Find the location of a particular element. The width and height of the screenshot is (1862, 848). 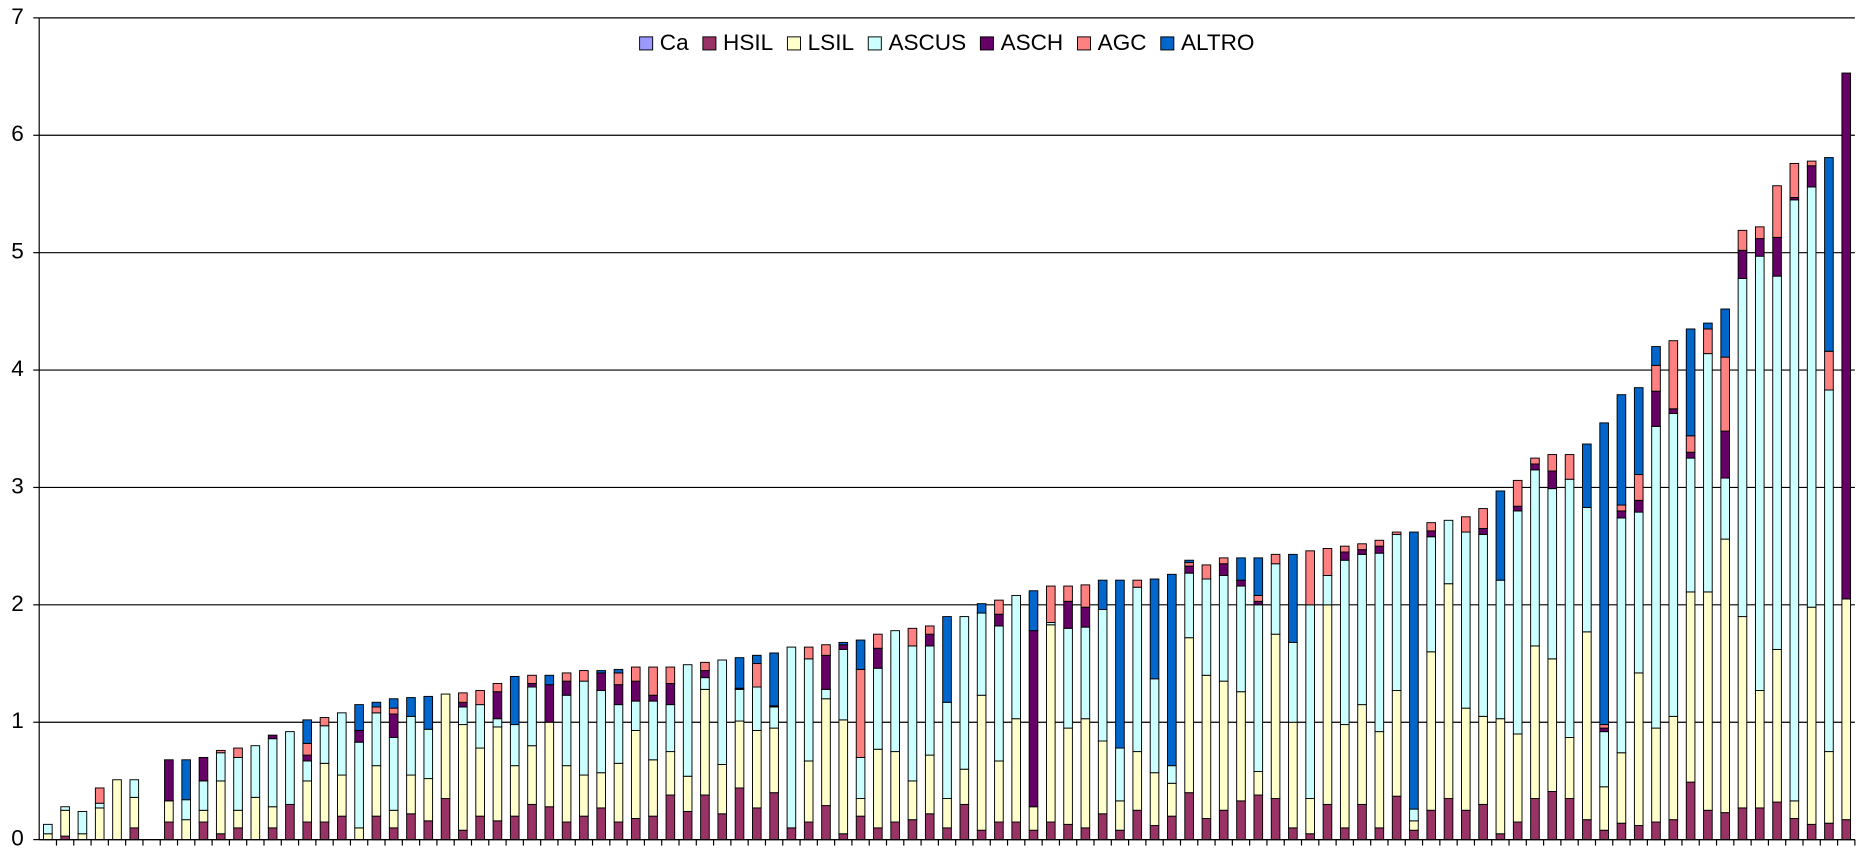

legend-swatch is located at coordinates (709, 43).